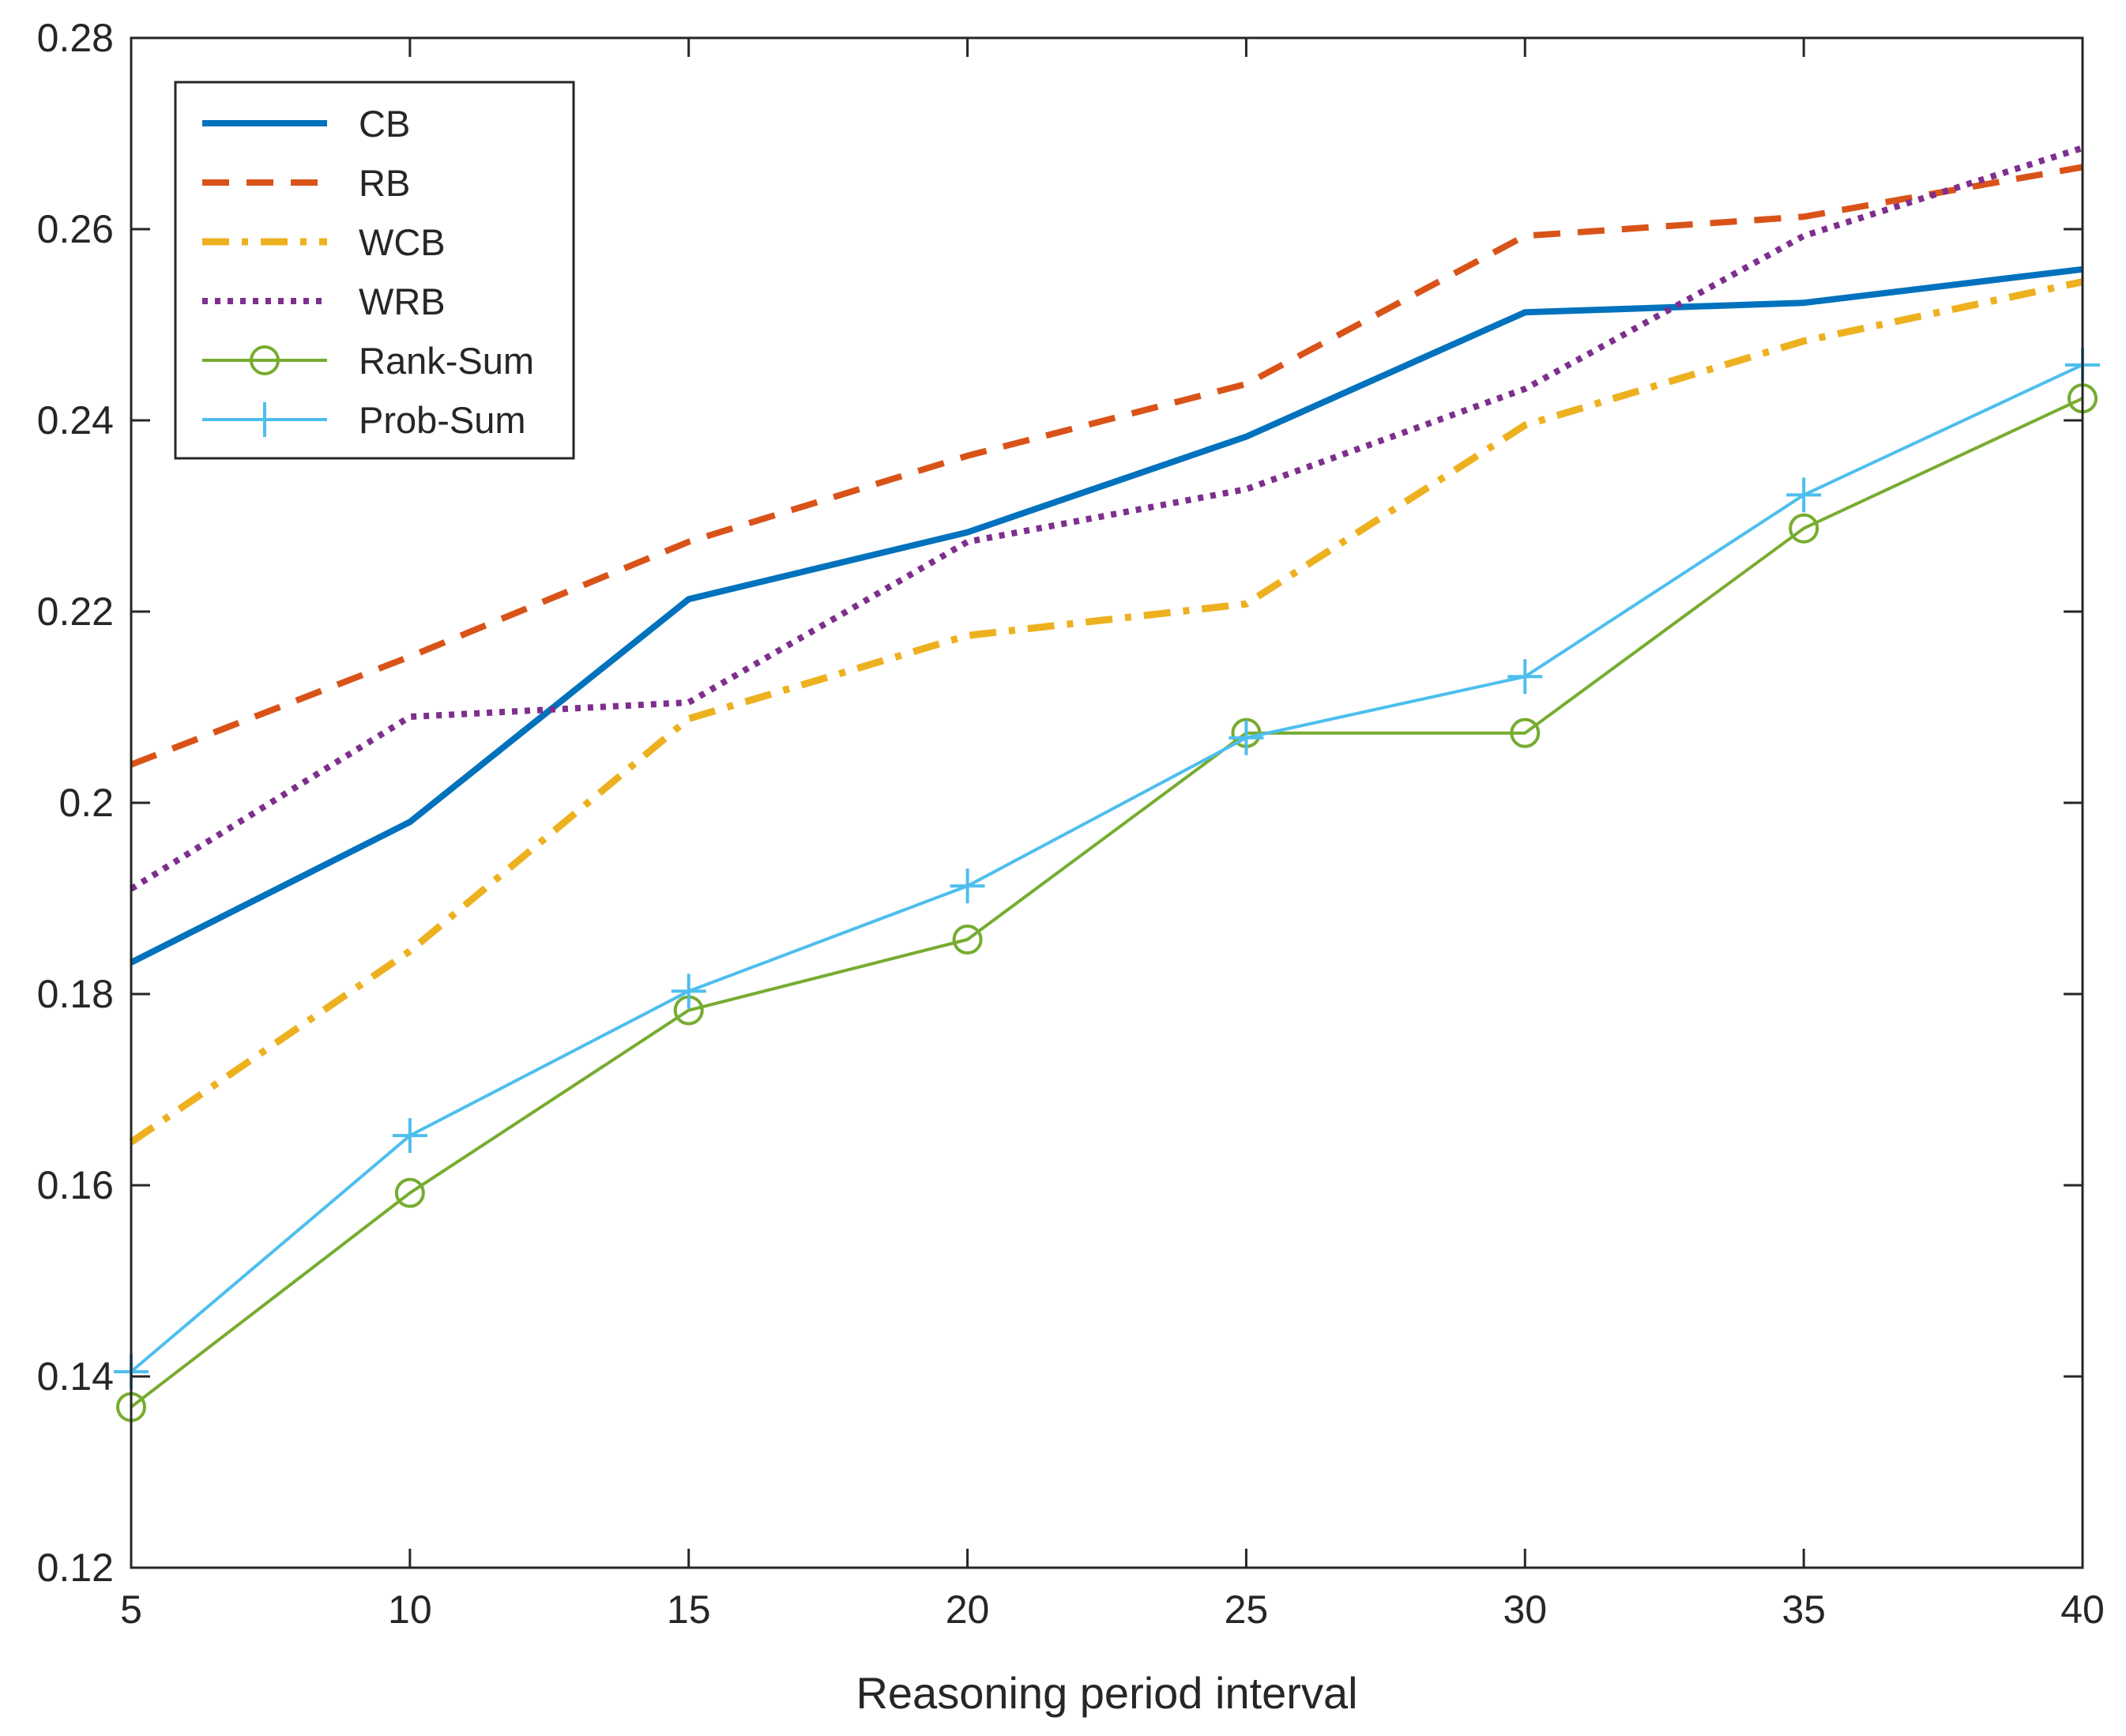 This screenshot has height=1736, width=2126. What do you see at coordinates (75, 38) in the screenshot?
I see `y-tick-label: 0.28` at bounding box center [75, 38].